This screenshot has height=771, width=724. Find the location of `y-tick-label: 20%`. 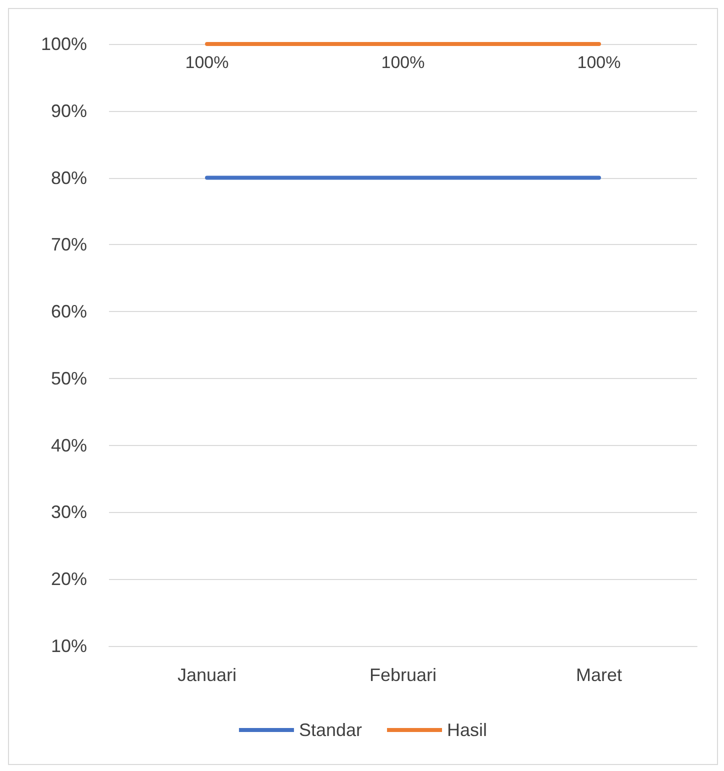

y-tick-label: 20% is located at coordinates (68, 579).